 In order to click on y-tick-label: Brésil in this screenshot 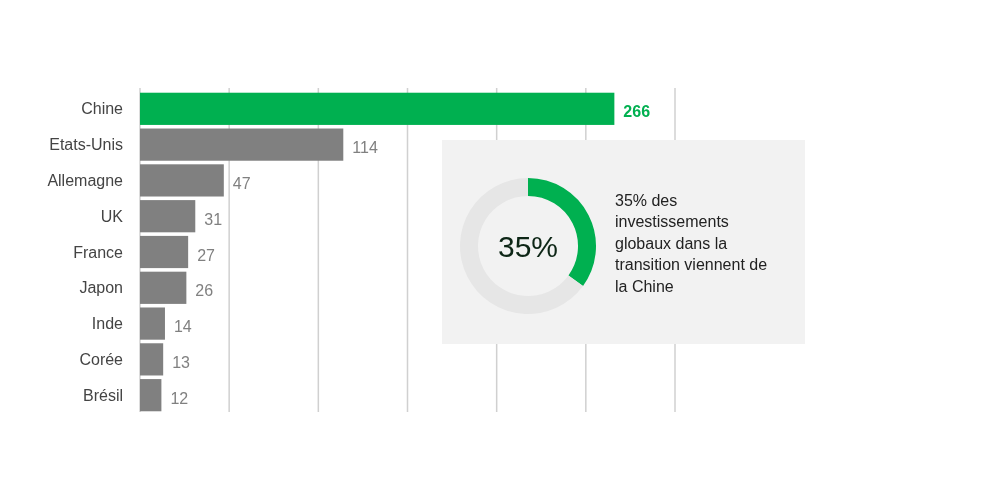, I will do `click(102, 395)`.